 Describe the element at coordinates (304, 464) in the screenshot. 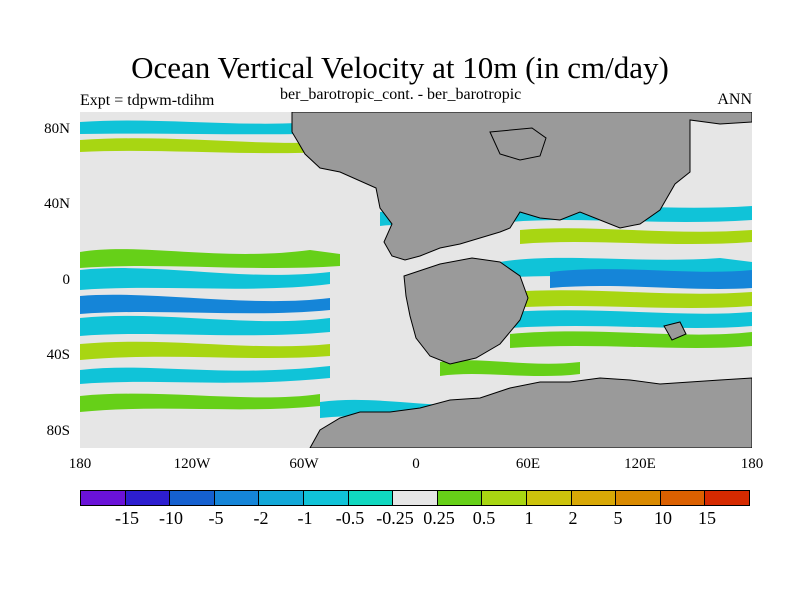

I see `x-axis-label: 60W` at that location.